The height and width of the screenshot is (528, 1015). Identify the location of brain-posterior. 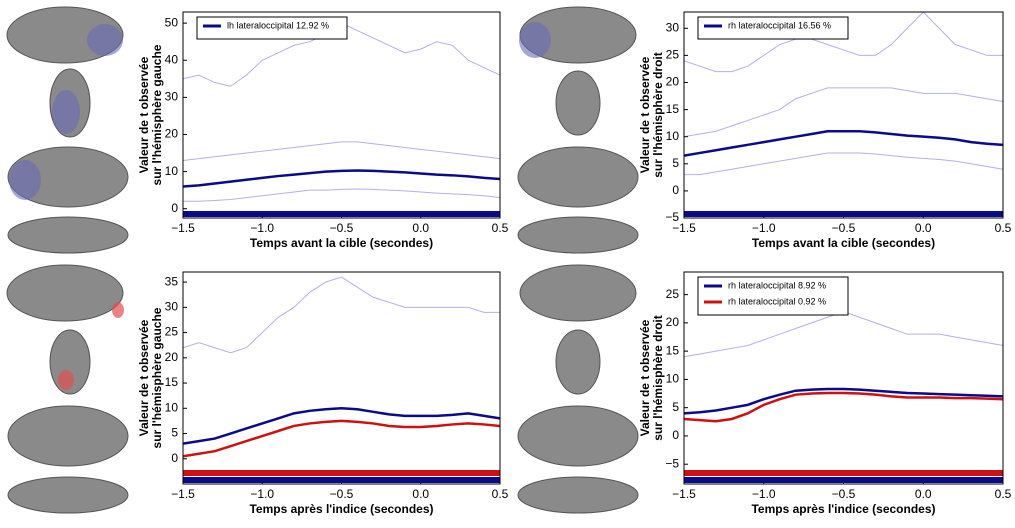
(578, 103).